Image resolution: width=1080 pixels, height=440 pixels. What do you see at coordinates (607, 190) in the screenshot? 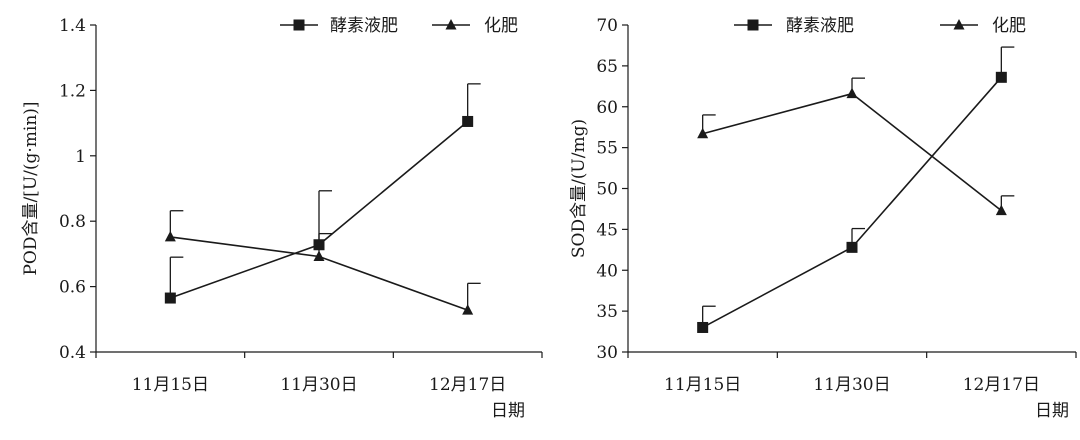
I see `y-tick-label: 50` at bounding box center [607, 190].